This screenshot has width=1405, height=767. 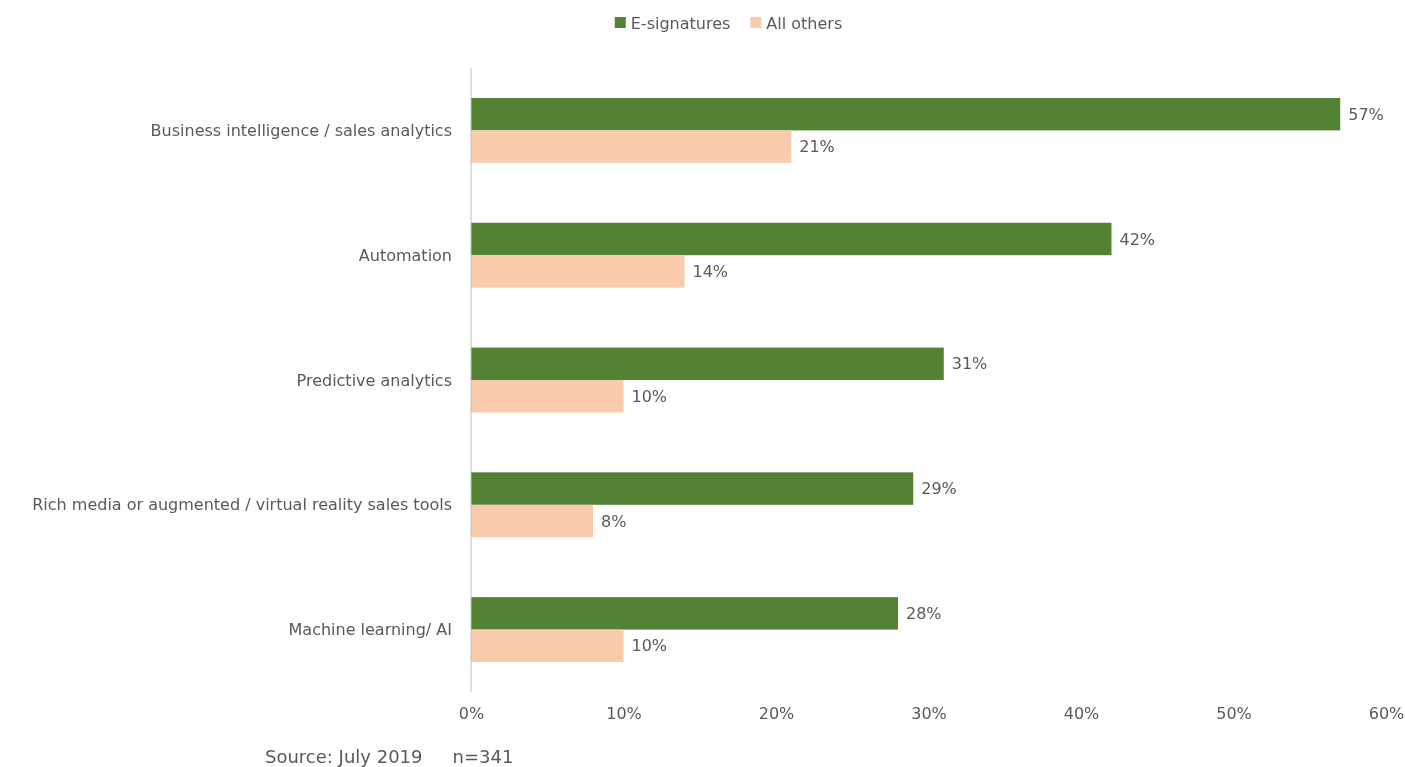 What do you see at coordinates (301, 130) in the screenshot?
I see `y-tick-label: Business intelligence / sales analytics` at bounding box center [301, 130].